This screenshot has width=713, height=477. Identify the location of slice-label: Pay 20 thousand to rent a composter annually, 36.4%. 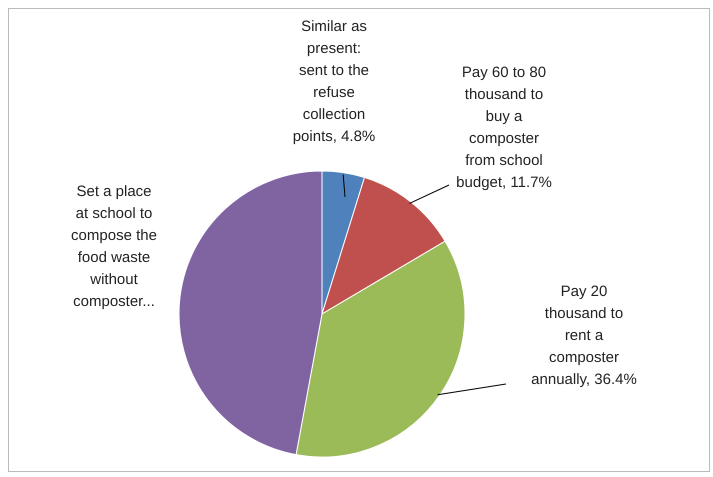
(584, 335).